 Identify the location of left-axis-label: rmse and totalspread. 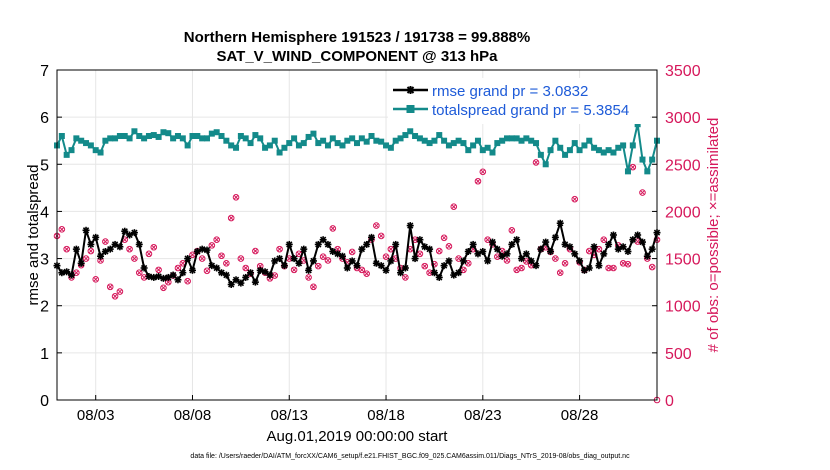
(33, 235).